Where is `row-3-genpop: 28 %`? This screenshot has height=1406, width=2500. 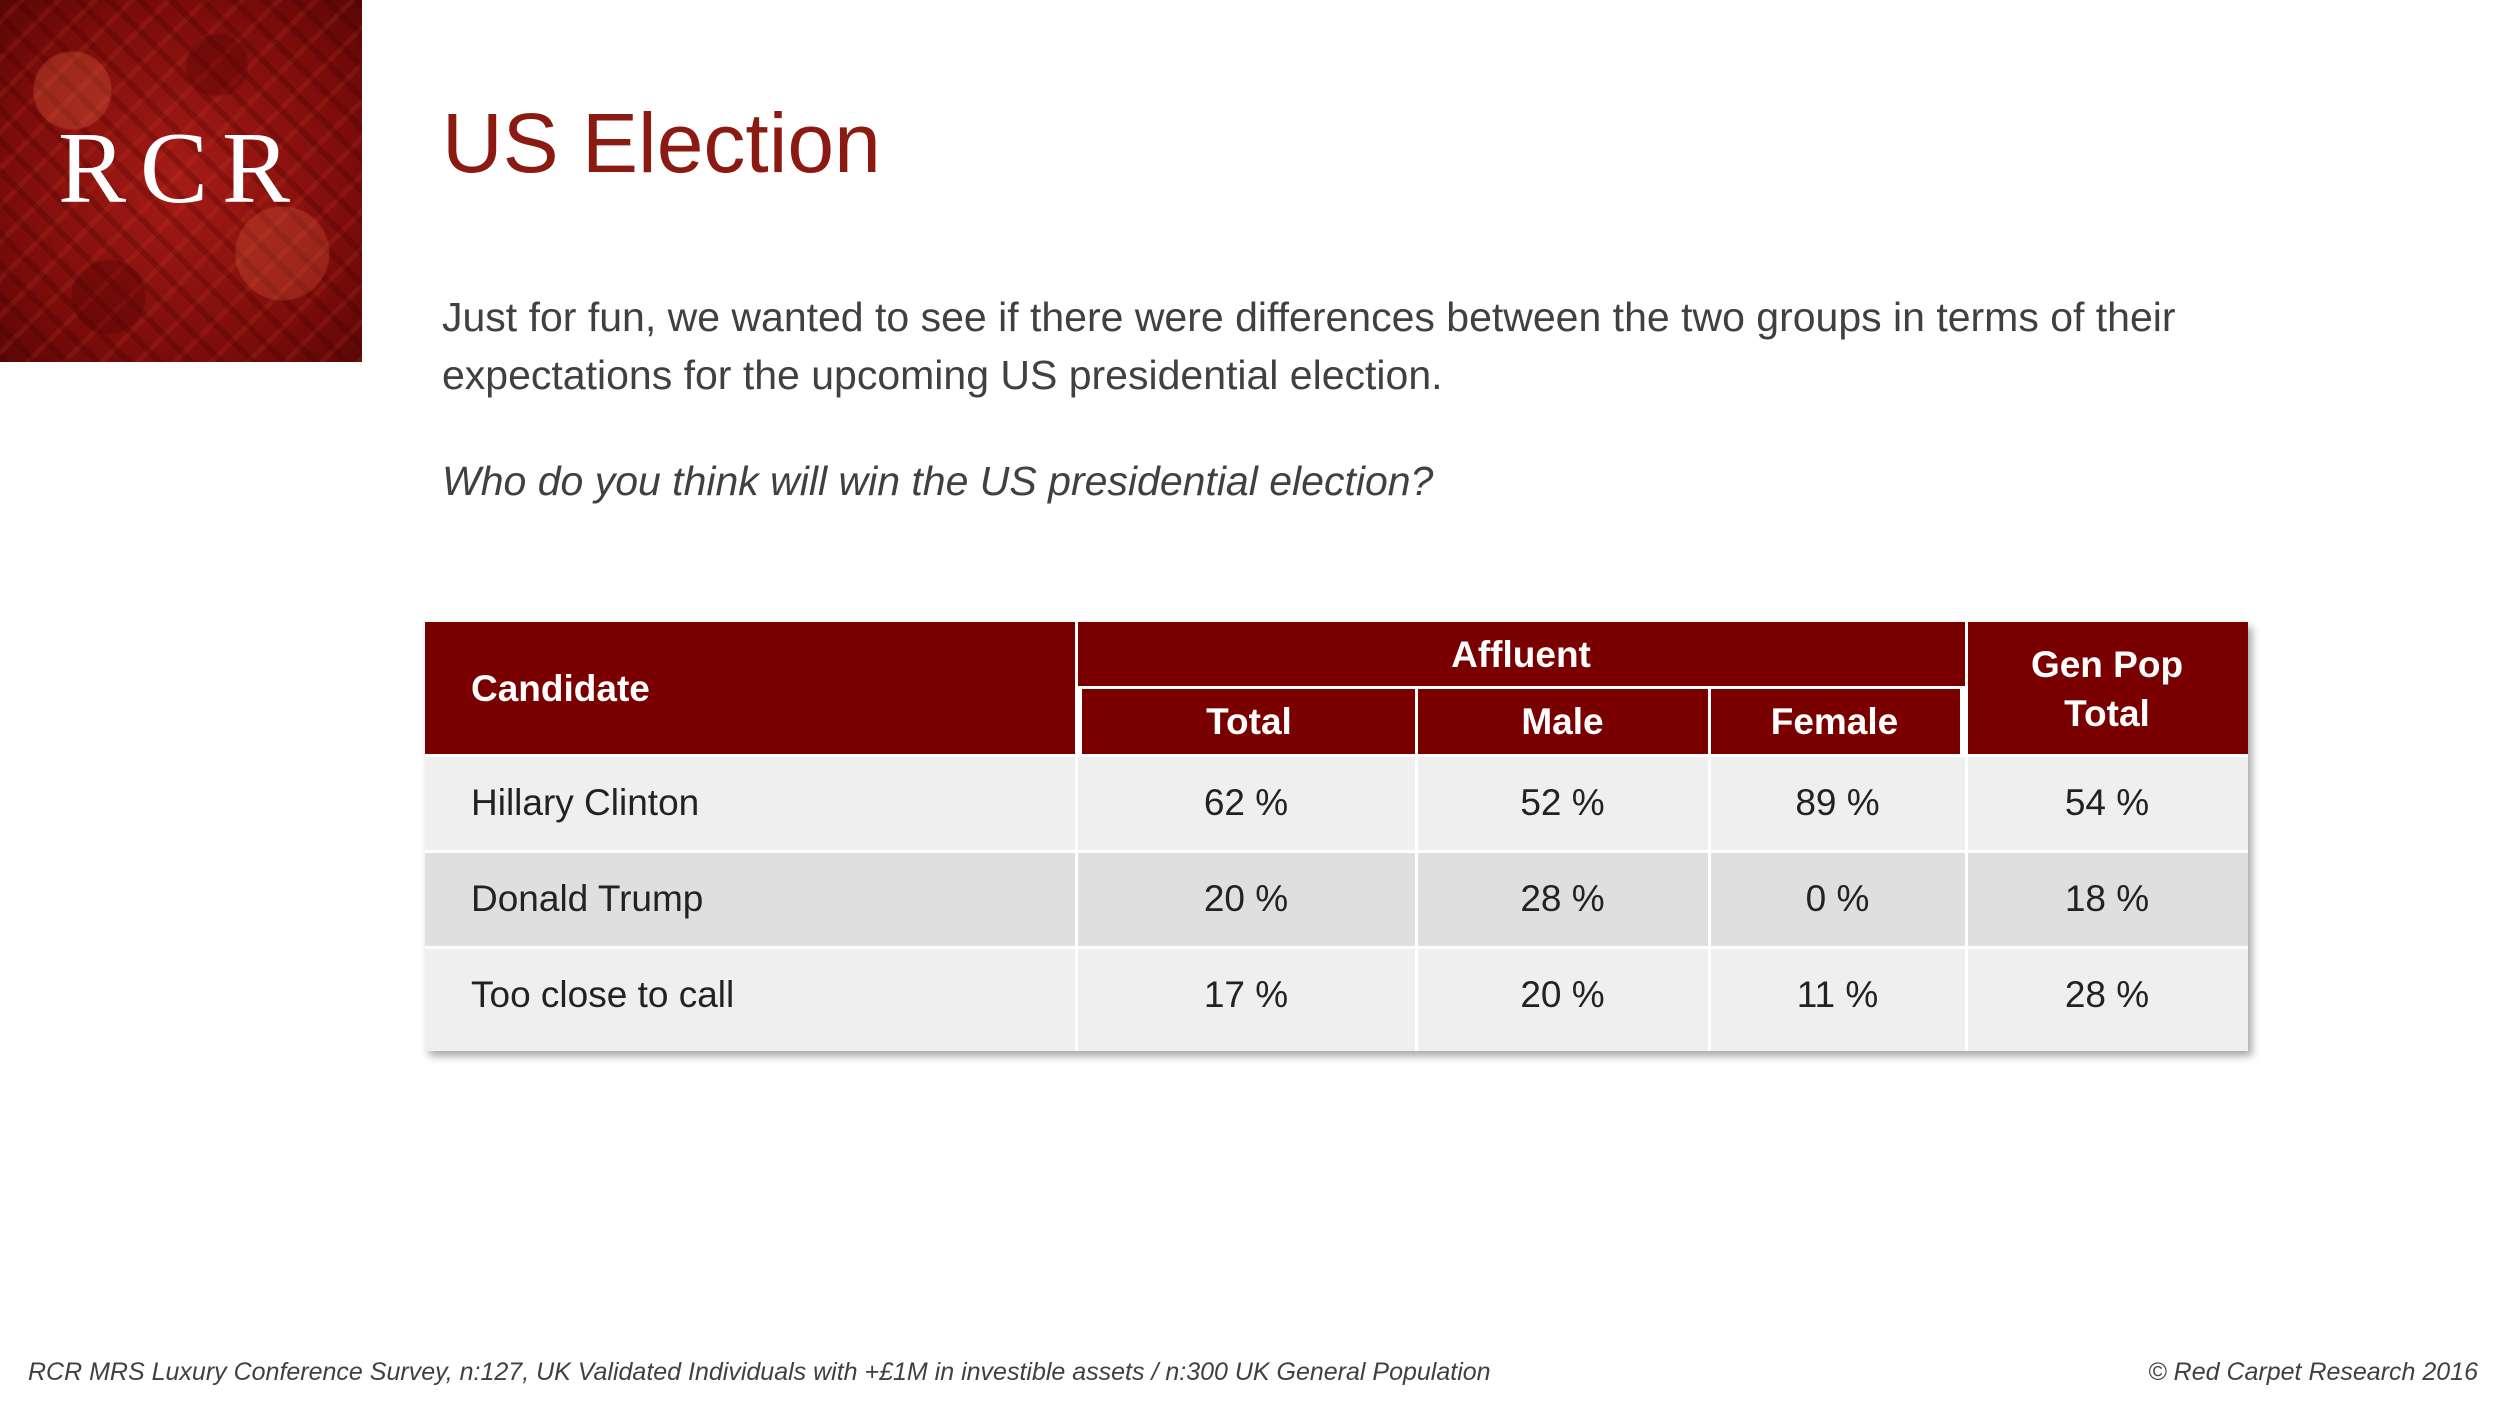
row-3-genpop: 28 % is located at coordinates (2107, 994).